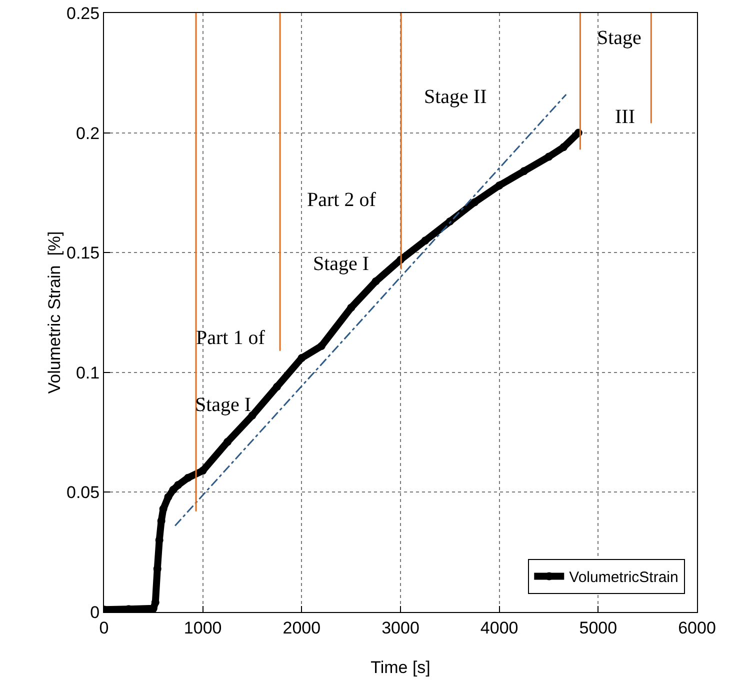 This screenshot has width=729, height=697. Describe the element at coordinates (95, 612) in the screenshot. I see `y-tick-label: 0` at that location.